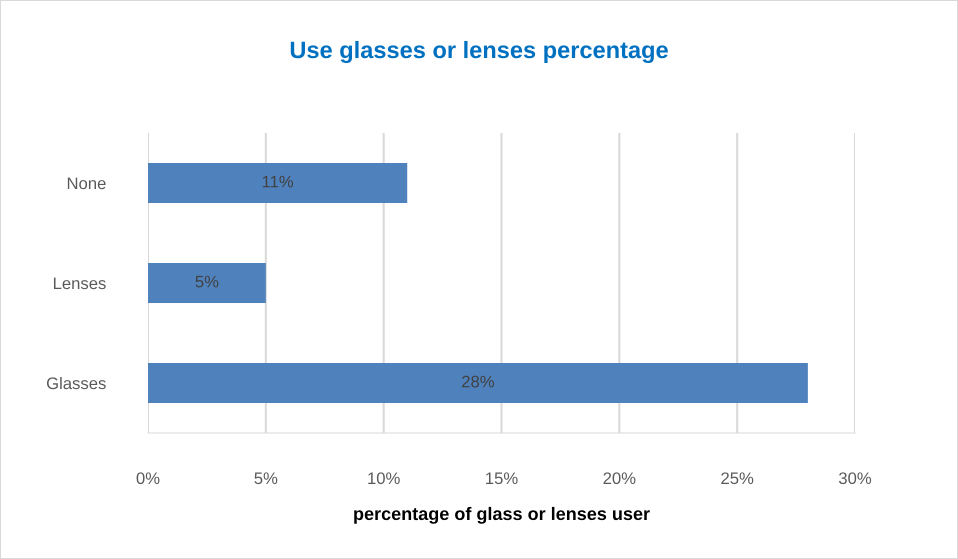 This screenshot has width=958, height=559. I want to click on y-tick-label: Lenses, so click(80, 284).